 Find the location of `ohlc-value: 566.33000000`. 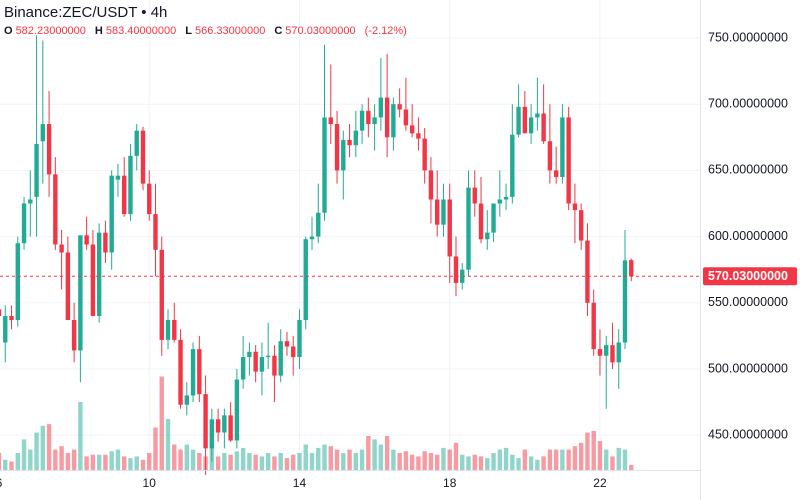

ohlc-value: 566.33000000 is located at coordinates (230, 31).